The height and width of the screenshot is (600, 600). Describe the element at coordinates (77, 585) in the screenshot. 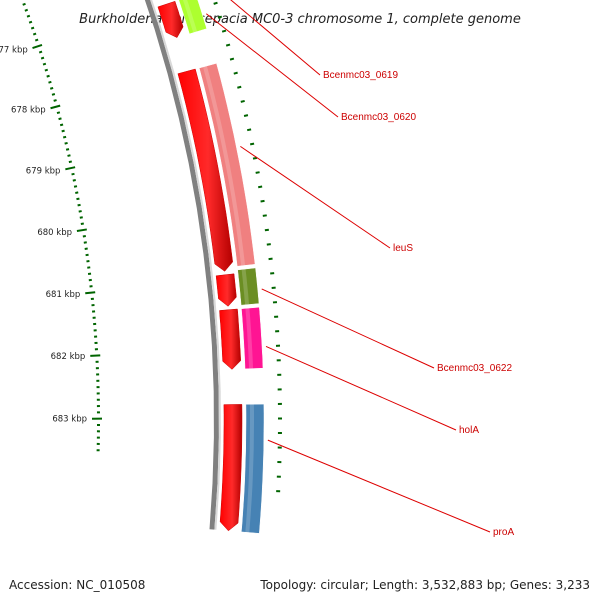

I see `accession-text: Accession: NC_010508` at that location.